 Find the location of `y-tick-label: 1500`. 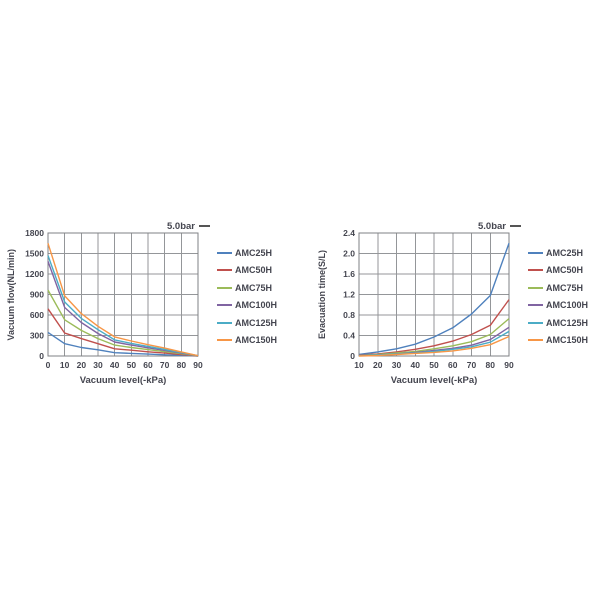

y-tick-label: 1500 is located at coordinates (34, 254).